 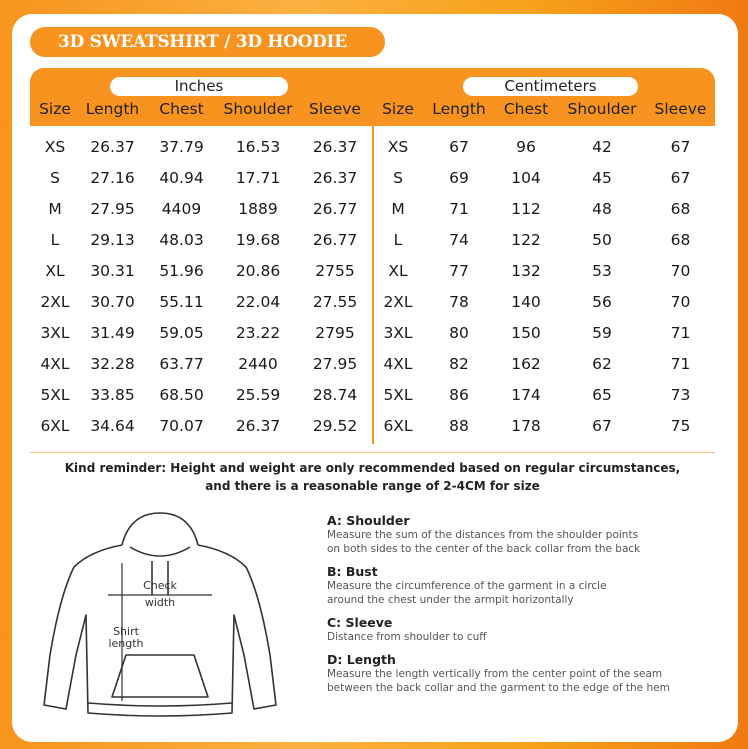 I want to click on centimeters-label: Centimeters, so click(x=550, y=86).